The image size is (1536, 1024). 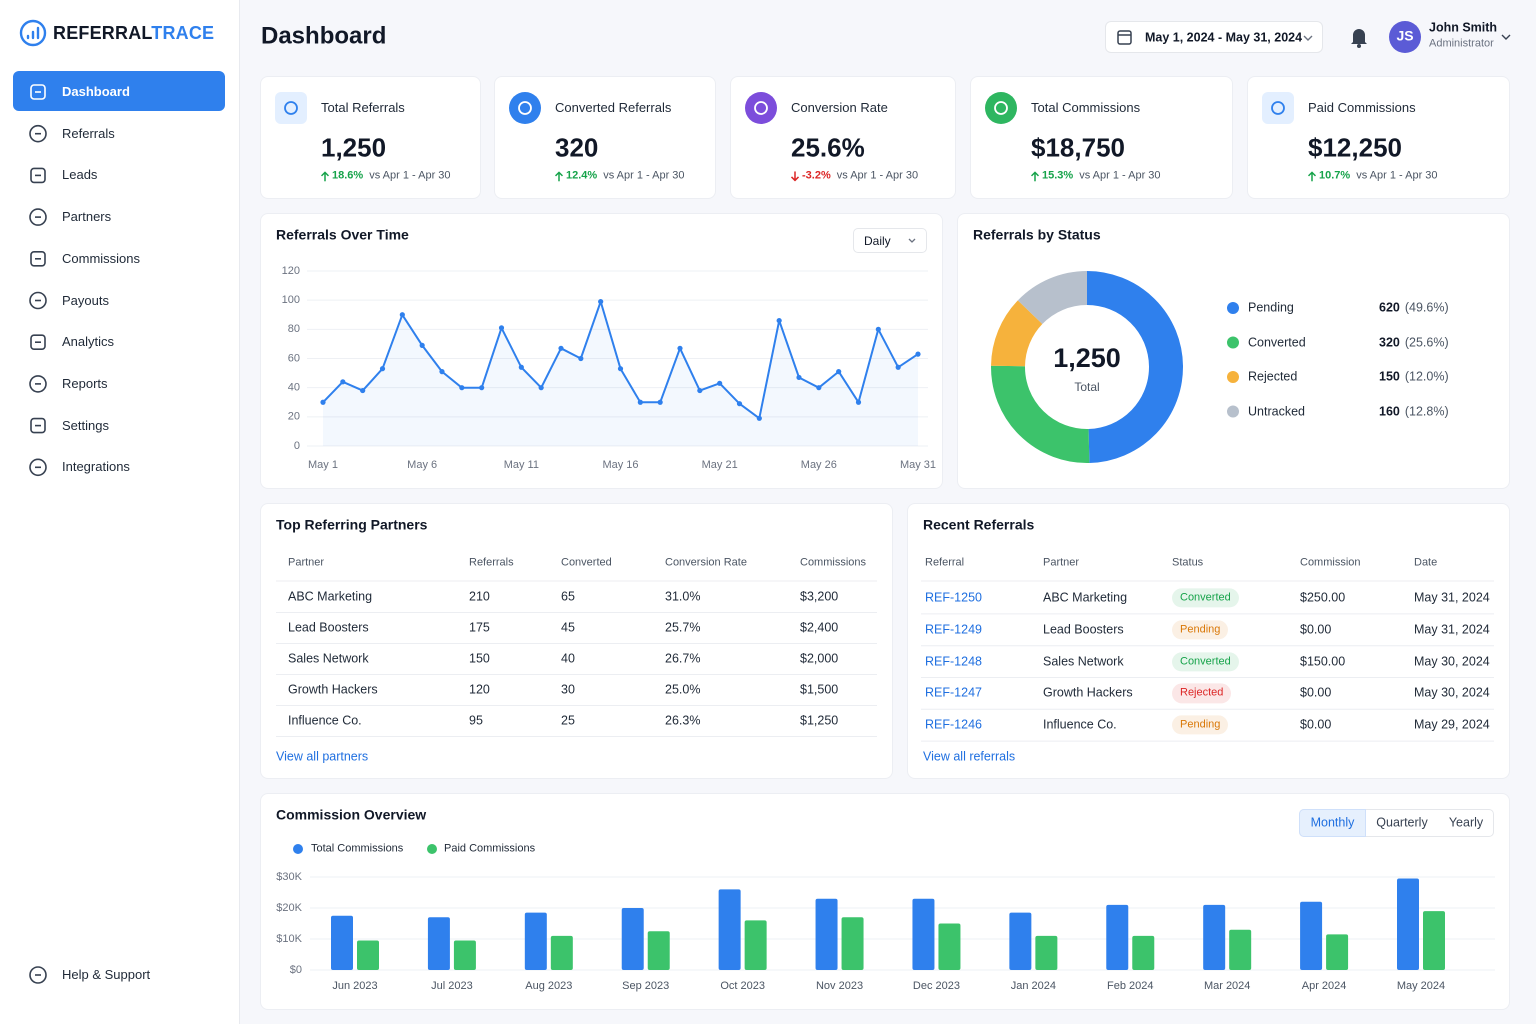 What do you see at coordinates (1426, 411) in the screenshot?
I see `legend-share: (12.8%)` at bounding box center [1426, 411].